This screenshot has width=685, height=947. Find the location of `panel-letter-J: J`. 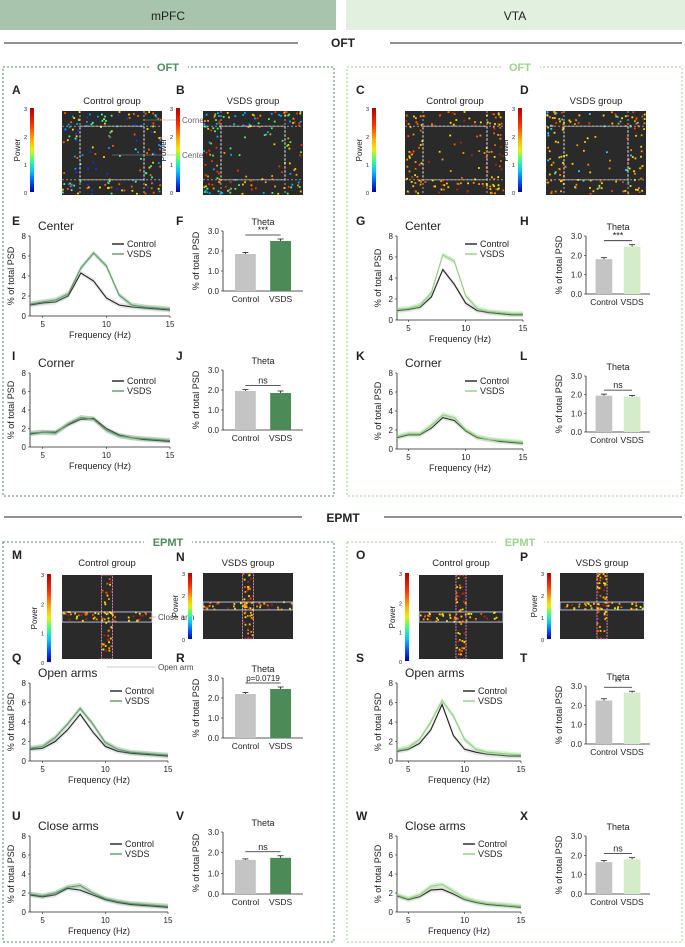

panel-letter-J: J is located at coordinates (179, 356).